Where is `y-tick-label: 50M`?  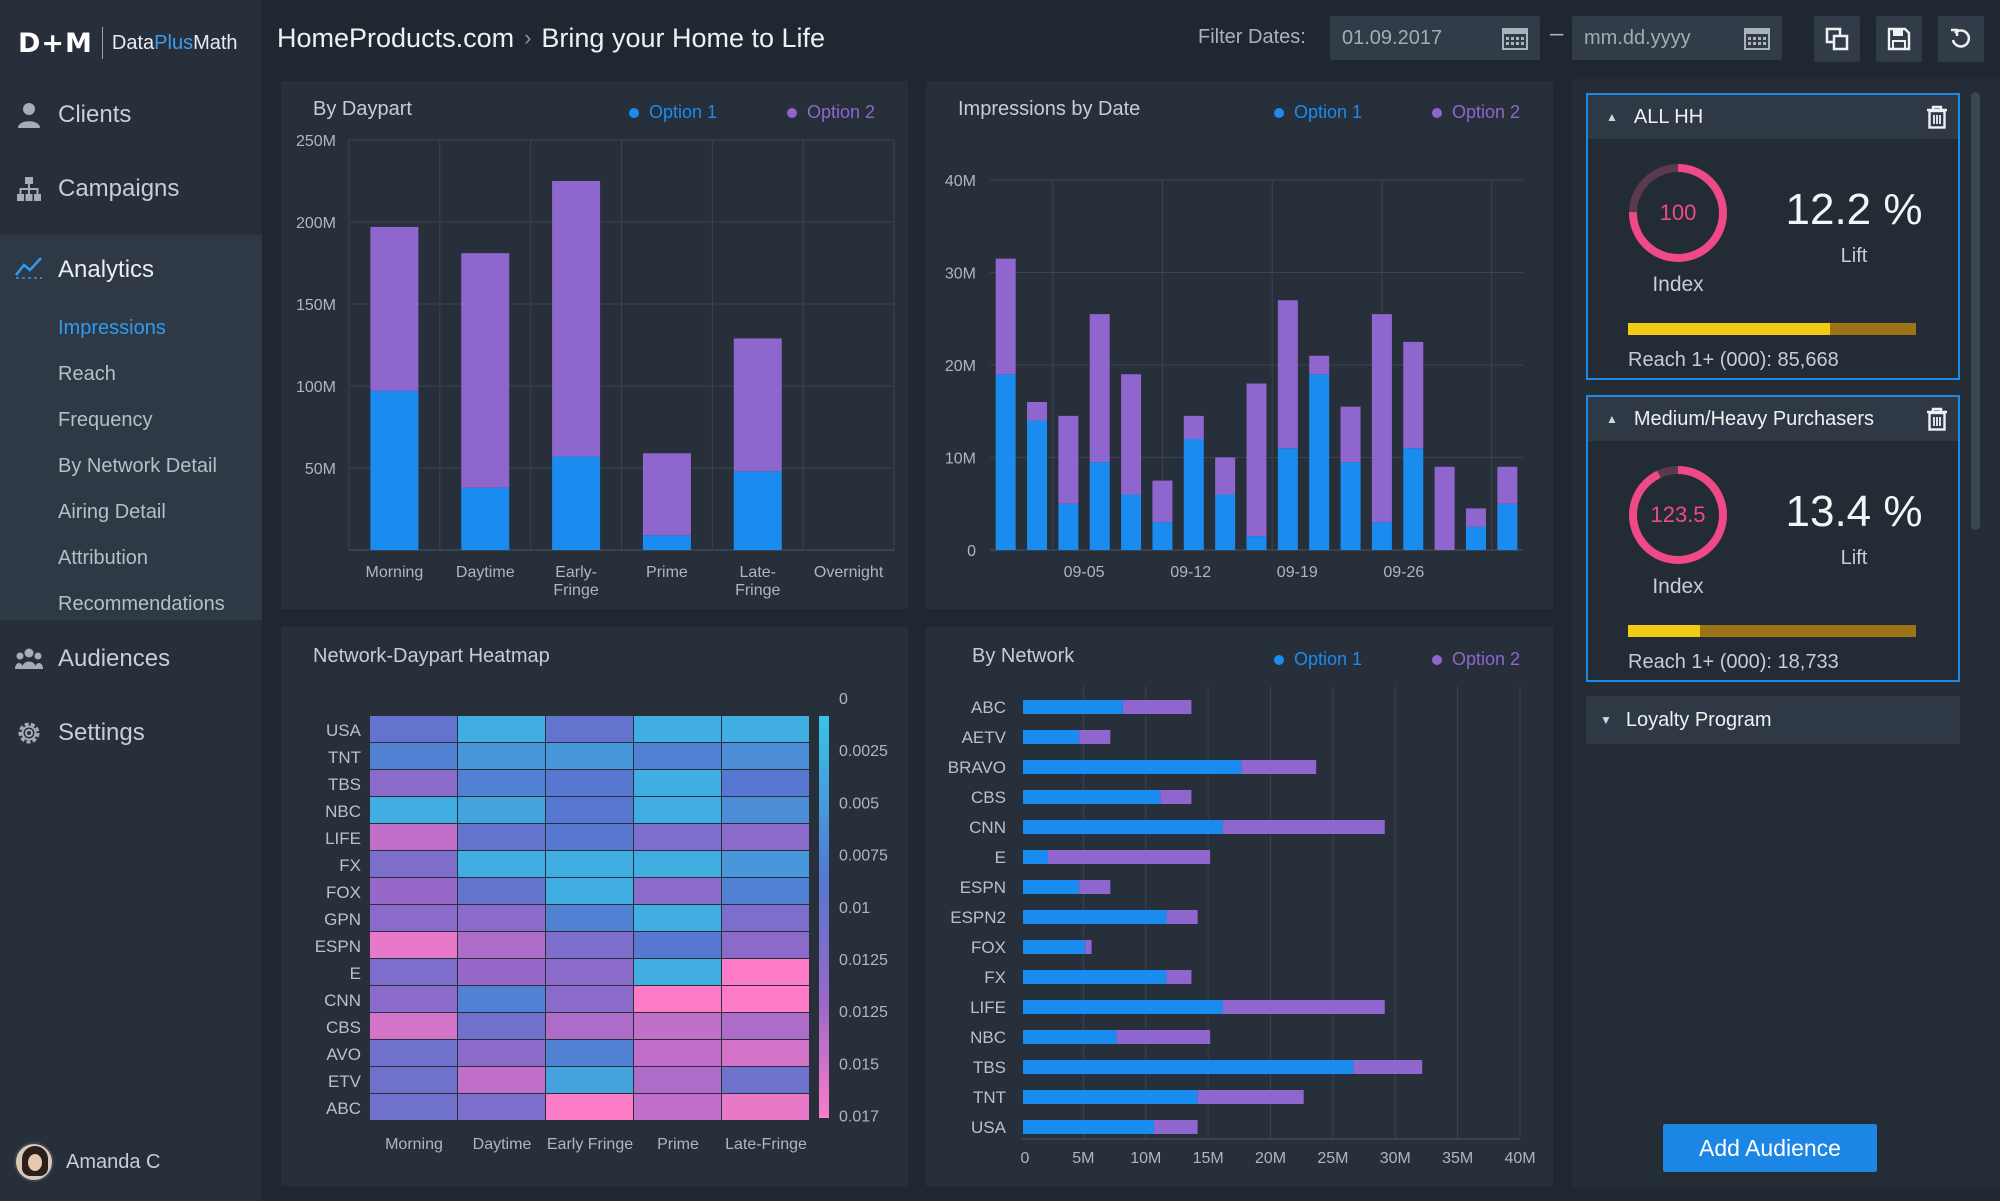
y-tick-label: 50M is located at coordinates (320, 469).